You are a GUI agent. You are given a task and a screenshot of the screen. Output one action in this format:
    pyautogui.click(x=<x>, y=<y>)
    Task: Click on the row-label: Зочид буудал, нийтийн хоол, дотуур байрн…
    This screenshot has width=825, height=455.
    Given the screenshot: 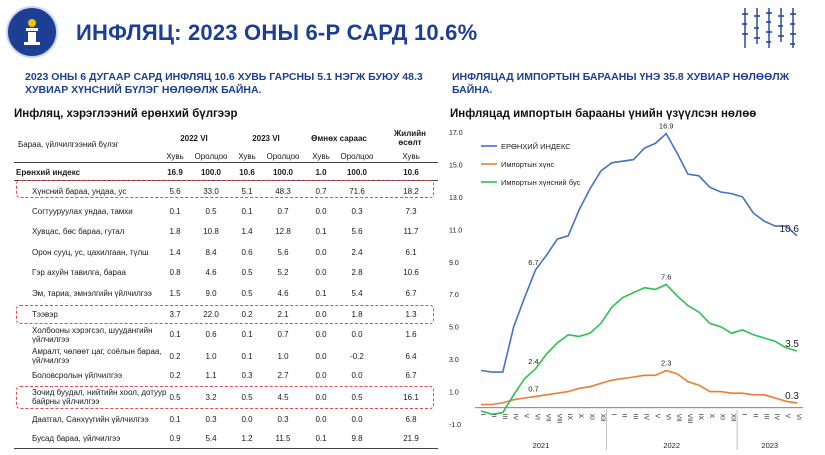 What is the action you would take?
    pyautogui.click(x=99, y=397)
    